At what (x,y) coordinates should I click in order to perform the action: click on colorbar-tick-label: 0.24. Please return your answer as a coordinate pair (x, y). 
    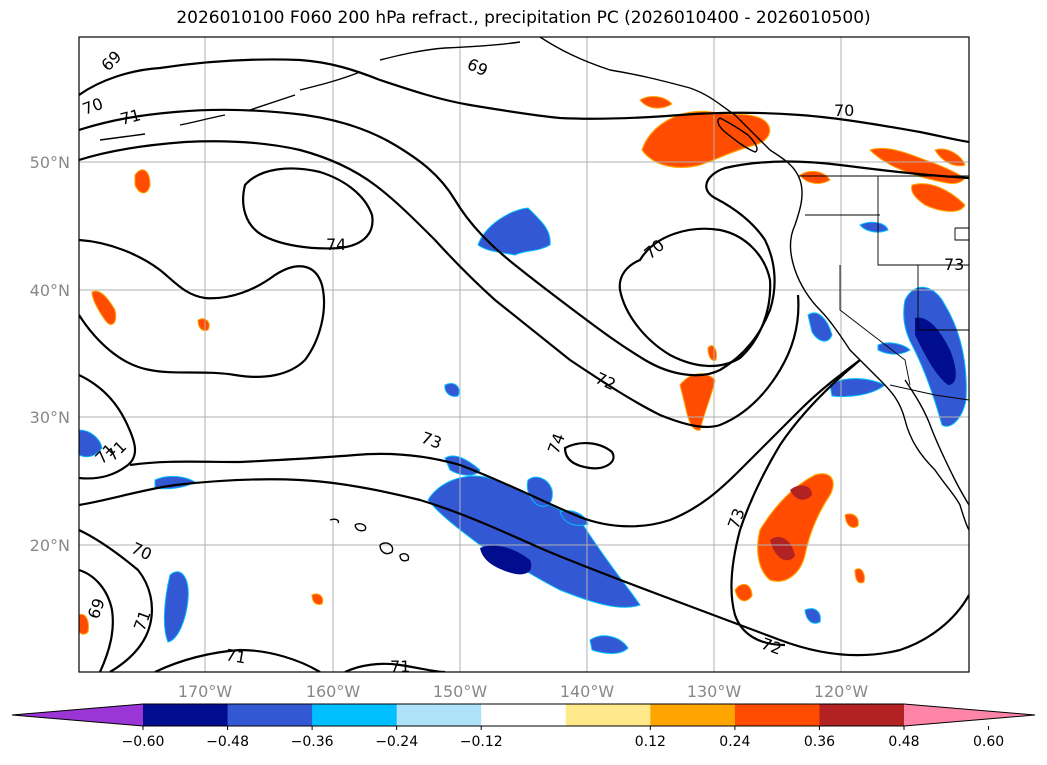
    Looking at the image, I should click on (734, 742).